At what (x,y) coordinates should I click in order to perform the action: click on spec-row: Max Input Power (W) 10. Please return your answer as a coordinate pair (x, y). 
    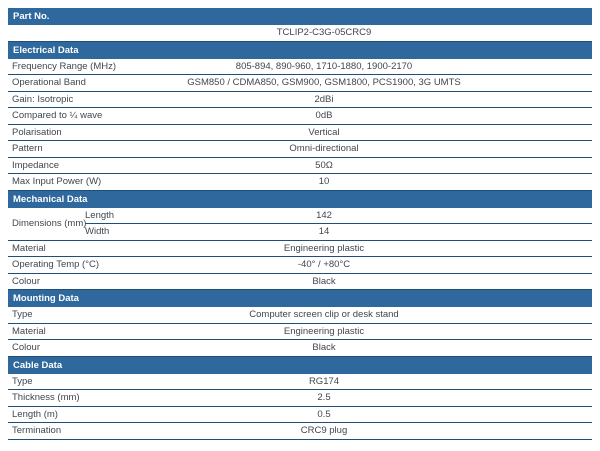
    Looking at the image, I should click on (300, 182).